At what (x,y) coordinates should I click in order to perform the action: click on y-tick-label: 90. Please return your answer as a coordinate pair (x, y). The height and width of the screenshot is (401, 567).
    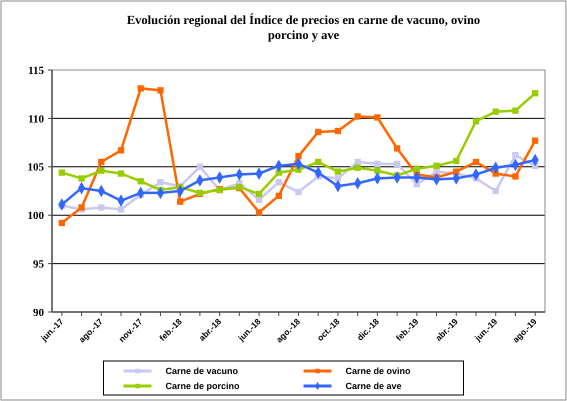
    Looking at the image, I should click on (38, 312).